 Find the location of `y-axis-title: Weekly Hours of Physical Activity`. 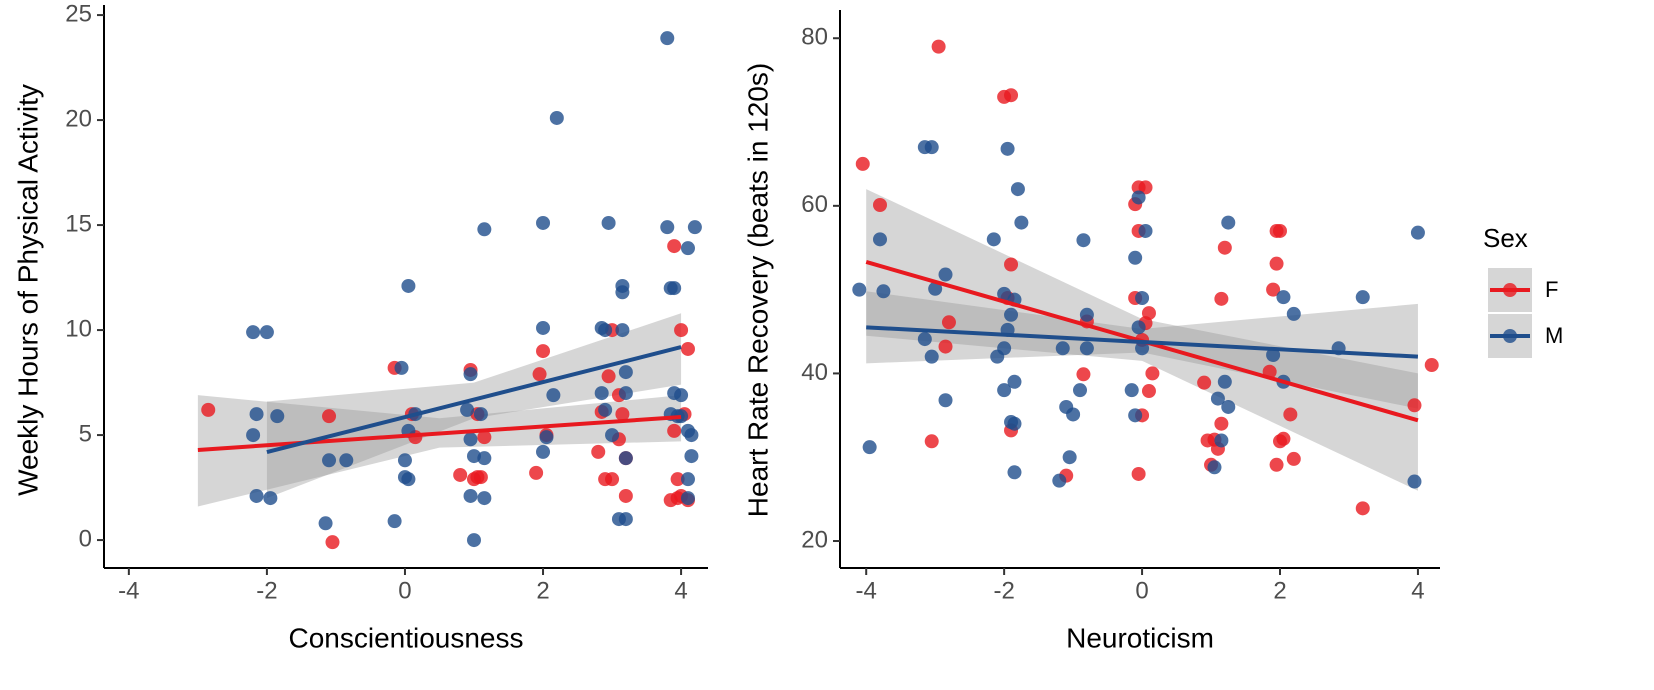

y-axis-title: Weekly Hours of Physical Activity is located at coordinates (27, 290).